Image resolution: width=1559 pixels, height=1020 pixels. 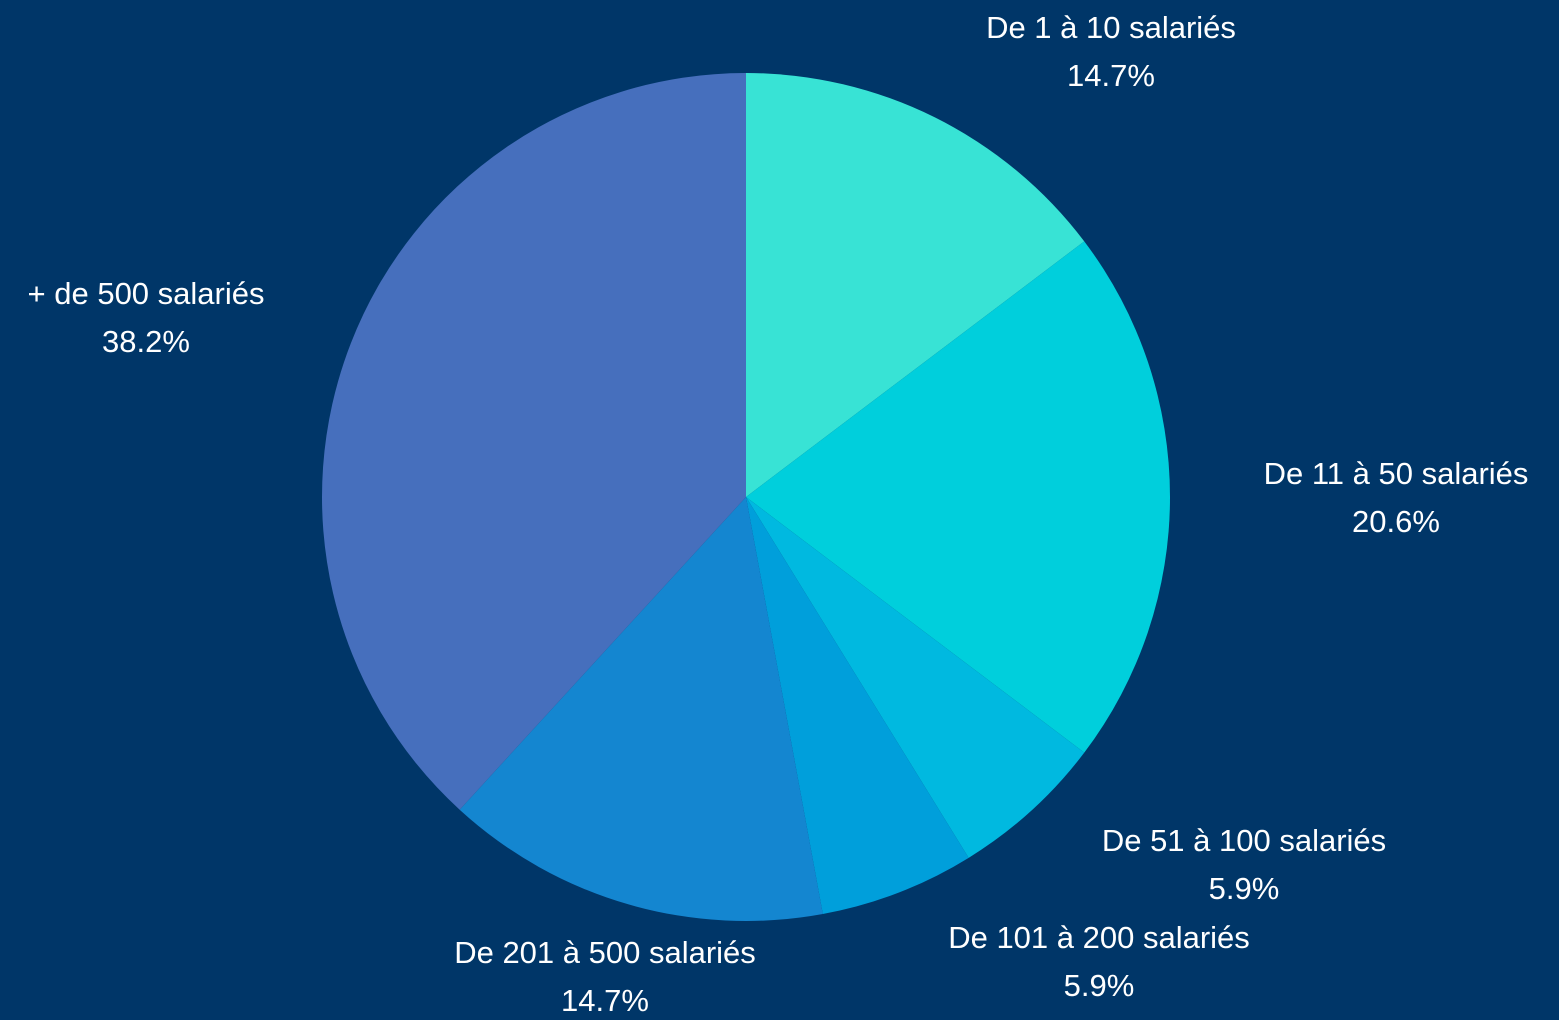 What do you see at coordinates (146, 341) in the screenshot?
I see `slice-value-label: 38.2%` at bounding box center [146, 341].